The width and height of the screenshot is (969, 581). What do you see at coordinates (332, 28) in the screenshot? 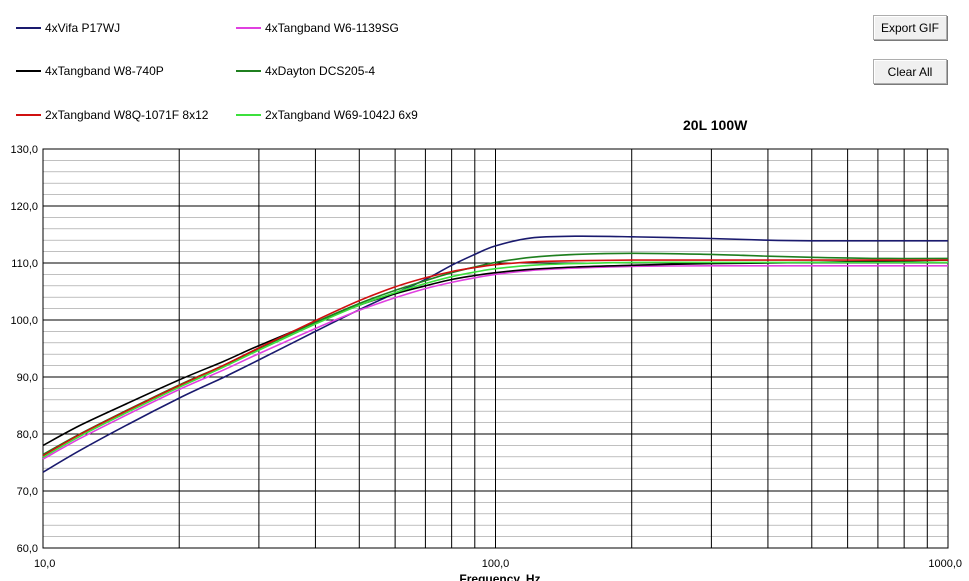
I see `legend-label: 4xTangband W6-1139SG` at bounding box center [332, 28].